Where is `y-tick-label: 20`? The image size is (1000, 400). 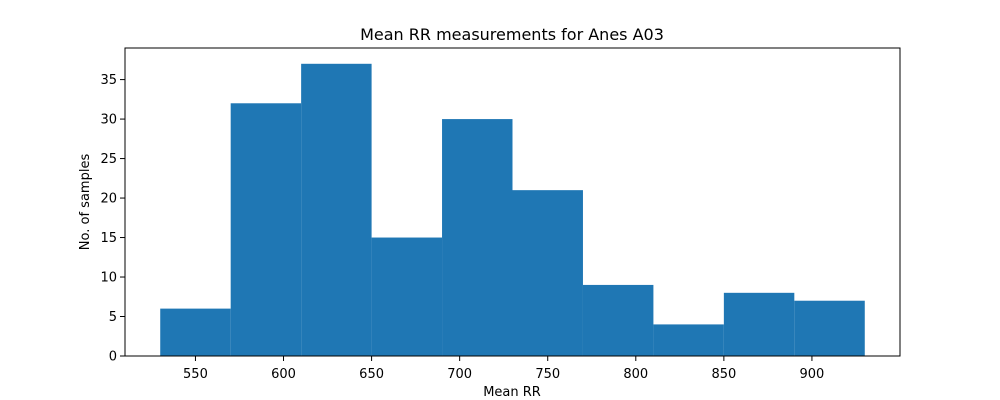
y-tick-label: 20 is located at coordinates (108, 199).